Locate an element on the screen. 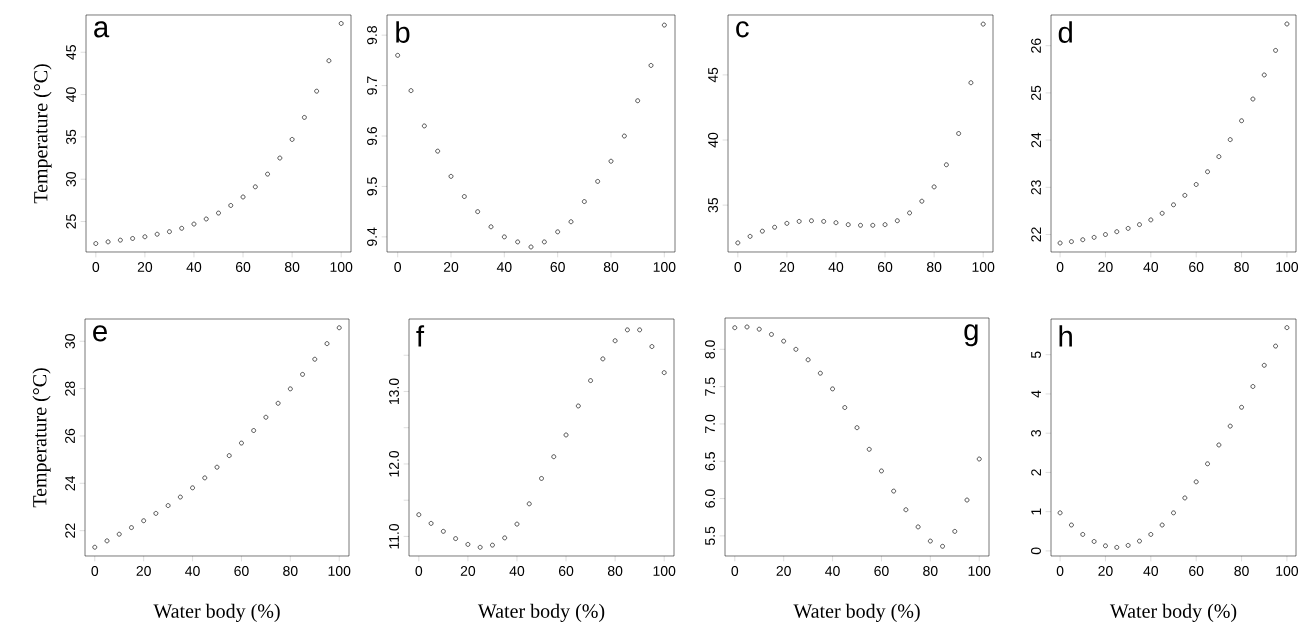  annotation: g is located at coordinates (971, 335).